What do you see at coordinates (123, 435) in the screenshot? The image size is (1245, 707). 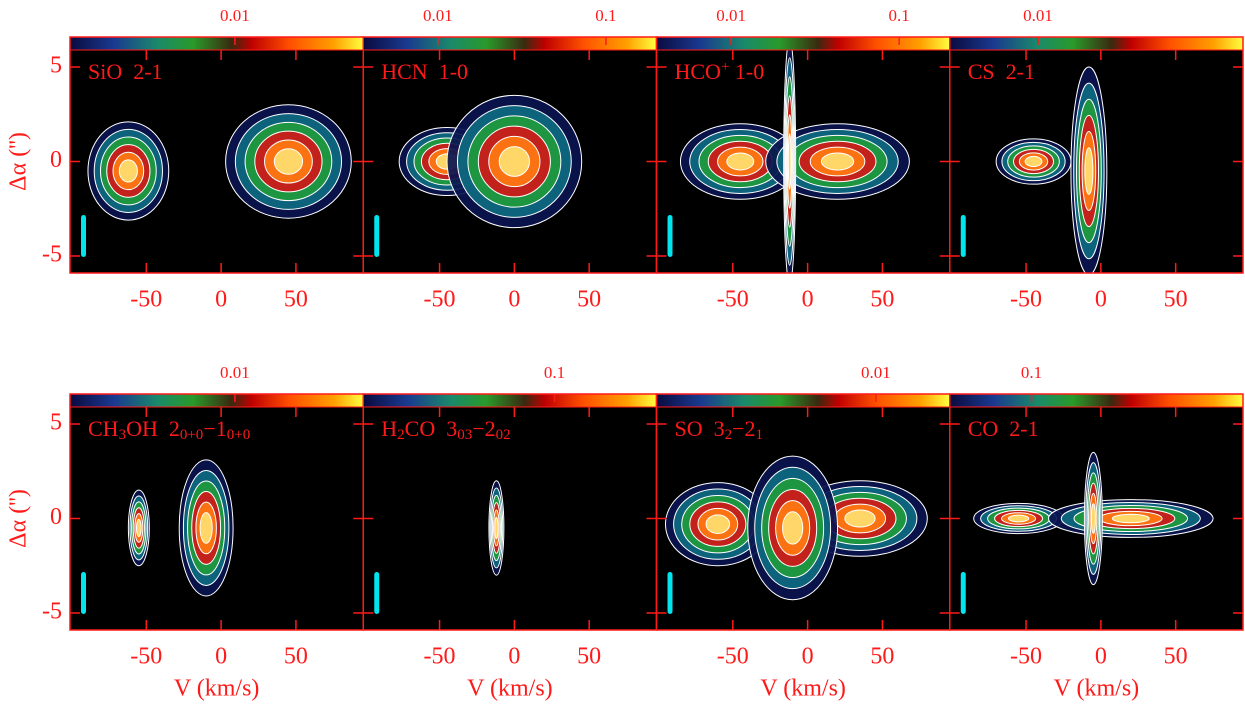 I see `panel-label-part: 3` at bounding box center [123, 435].